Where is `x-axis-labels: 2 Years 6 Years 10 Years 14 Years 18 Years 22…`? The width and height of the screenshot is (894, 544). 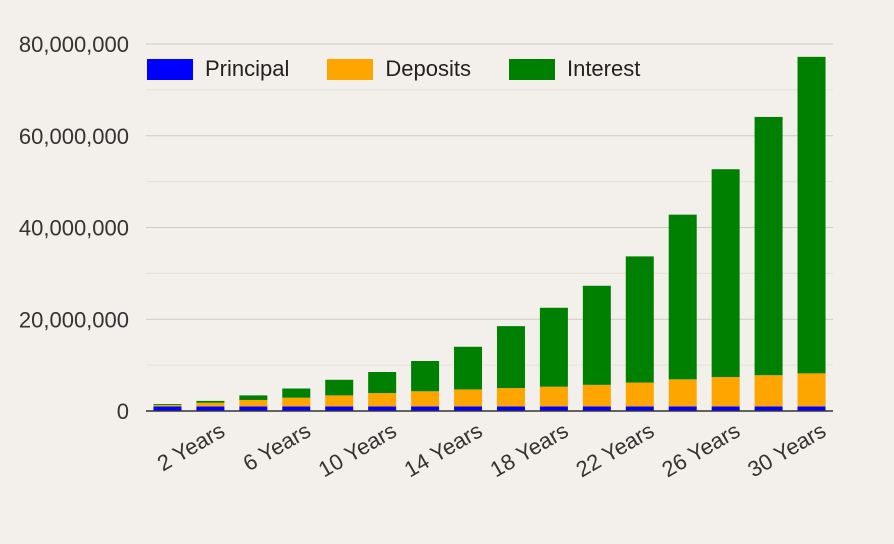 x-axis-labels: 2 Years 6 Years 10 Years 14 Years 18 Years 22… is located at coordinates (491, 450).